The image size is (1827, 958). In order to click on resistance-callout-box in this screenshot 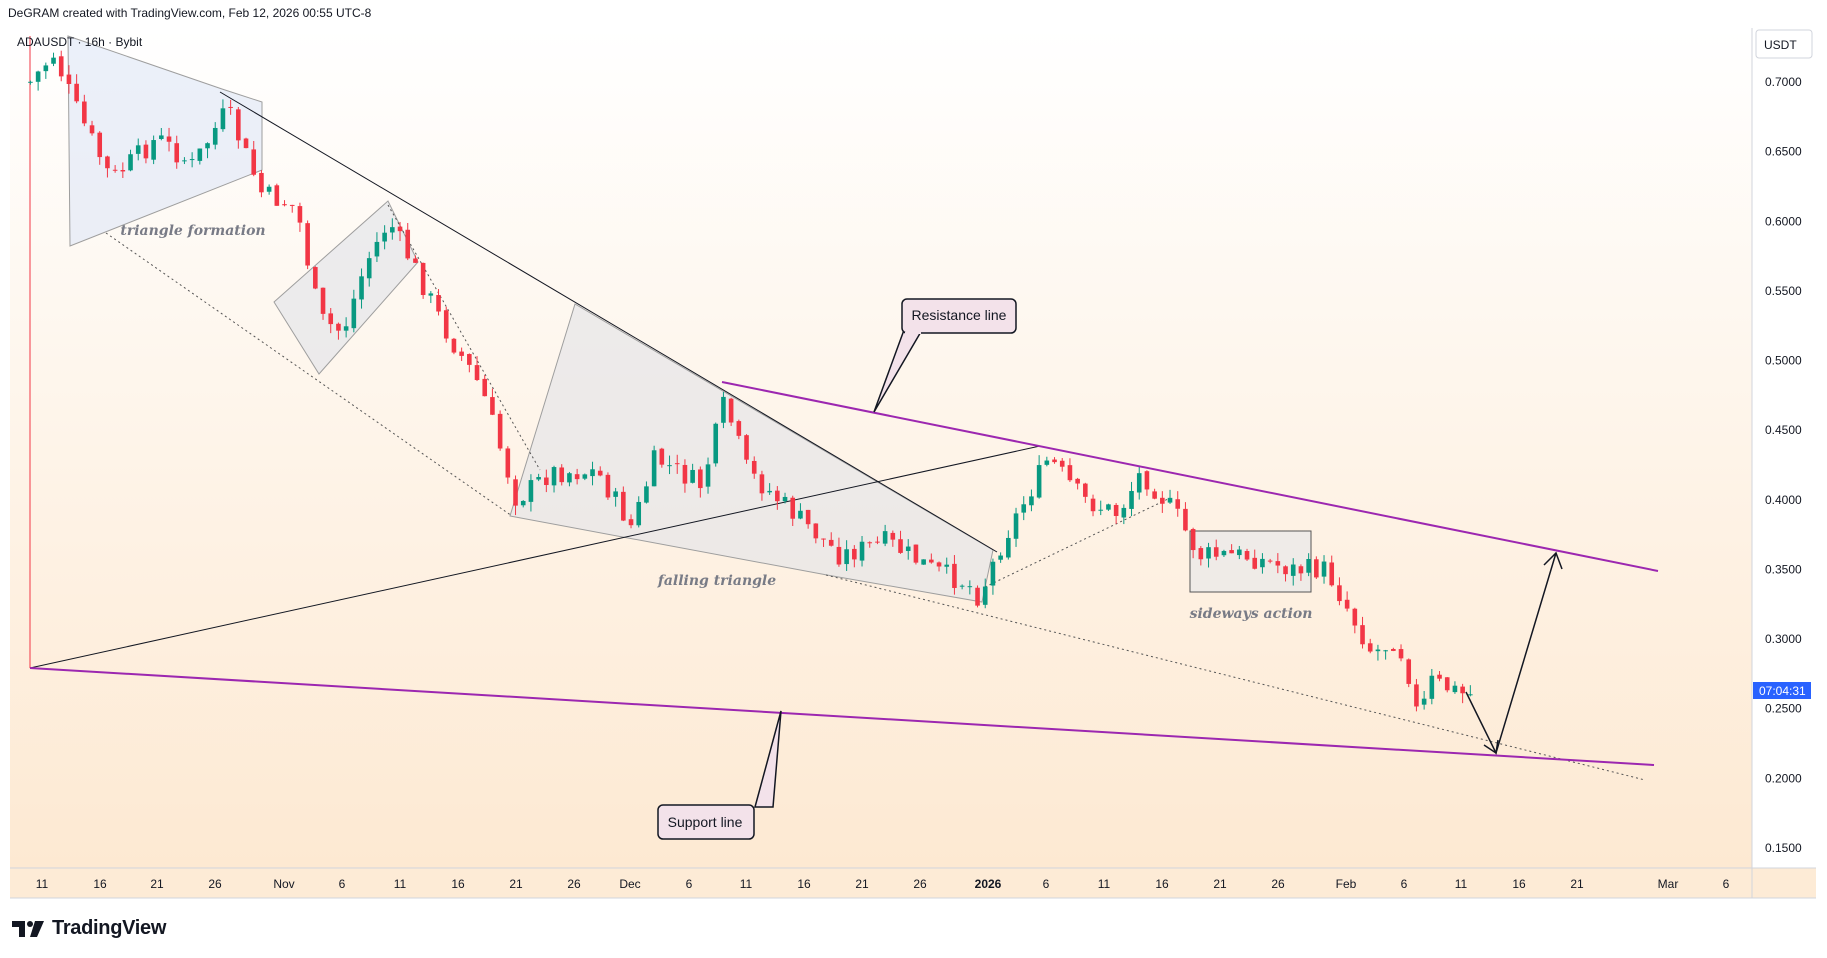, I will do `click(959, 316)`.